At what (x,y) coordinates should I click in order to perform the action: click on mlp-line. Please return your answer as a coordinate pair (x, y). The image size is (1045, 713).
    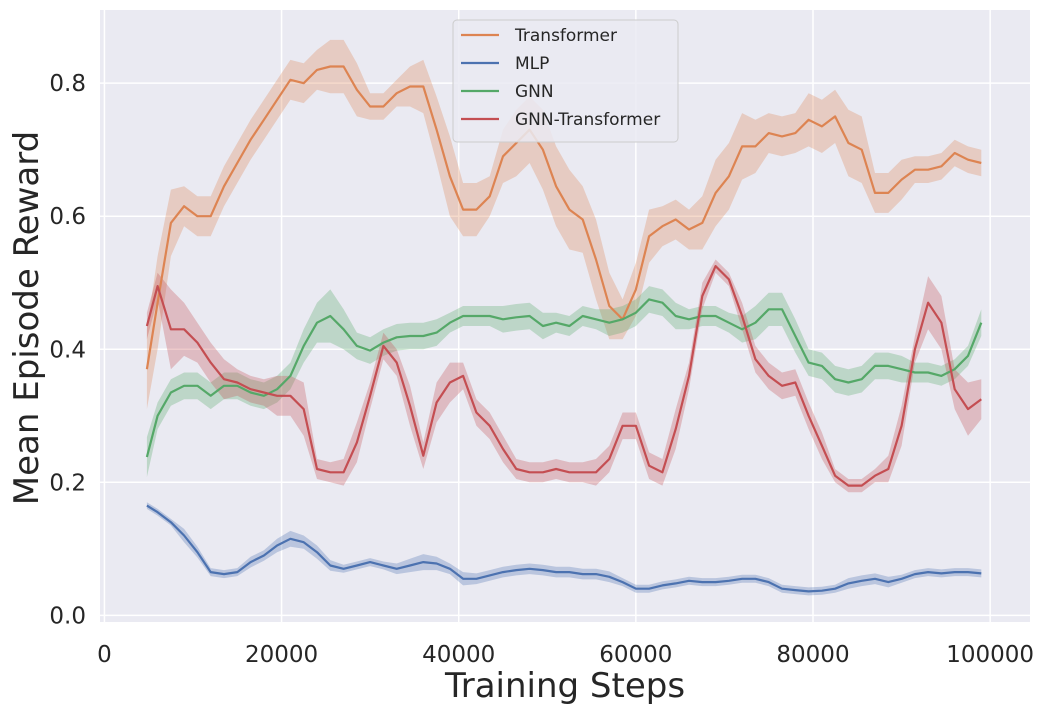
    Looking at the image, I should click on (564, 548).